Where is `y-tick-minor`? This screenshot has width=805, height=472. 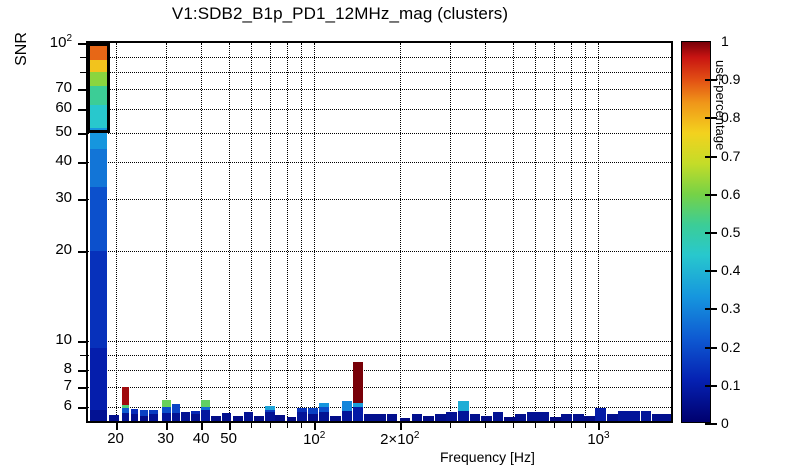
y-tick-minor is located at coordinates (83, 355).